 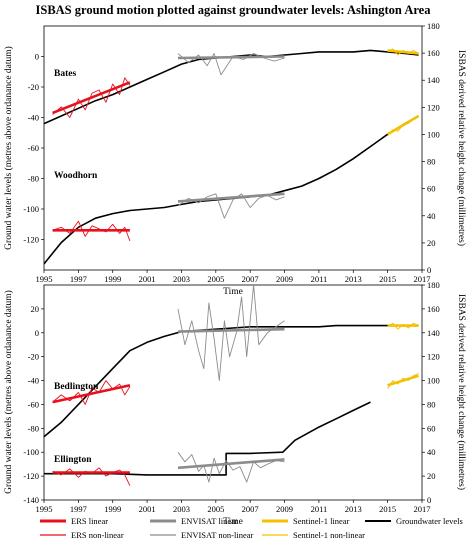 What do you see at coordinates (231, 87) in the screenshot?
I see `bates-groundwater-levels-line` at bounding box center [231, 87].